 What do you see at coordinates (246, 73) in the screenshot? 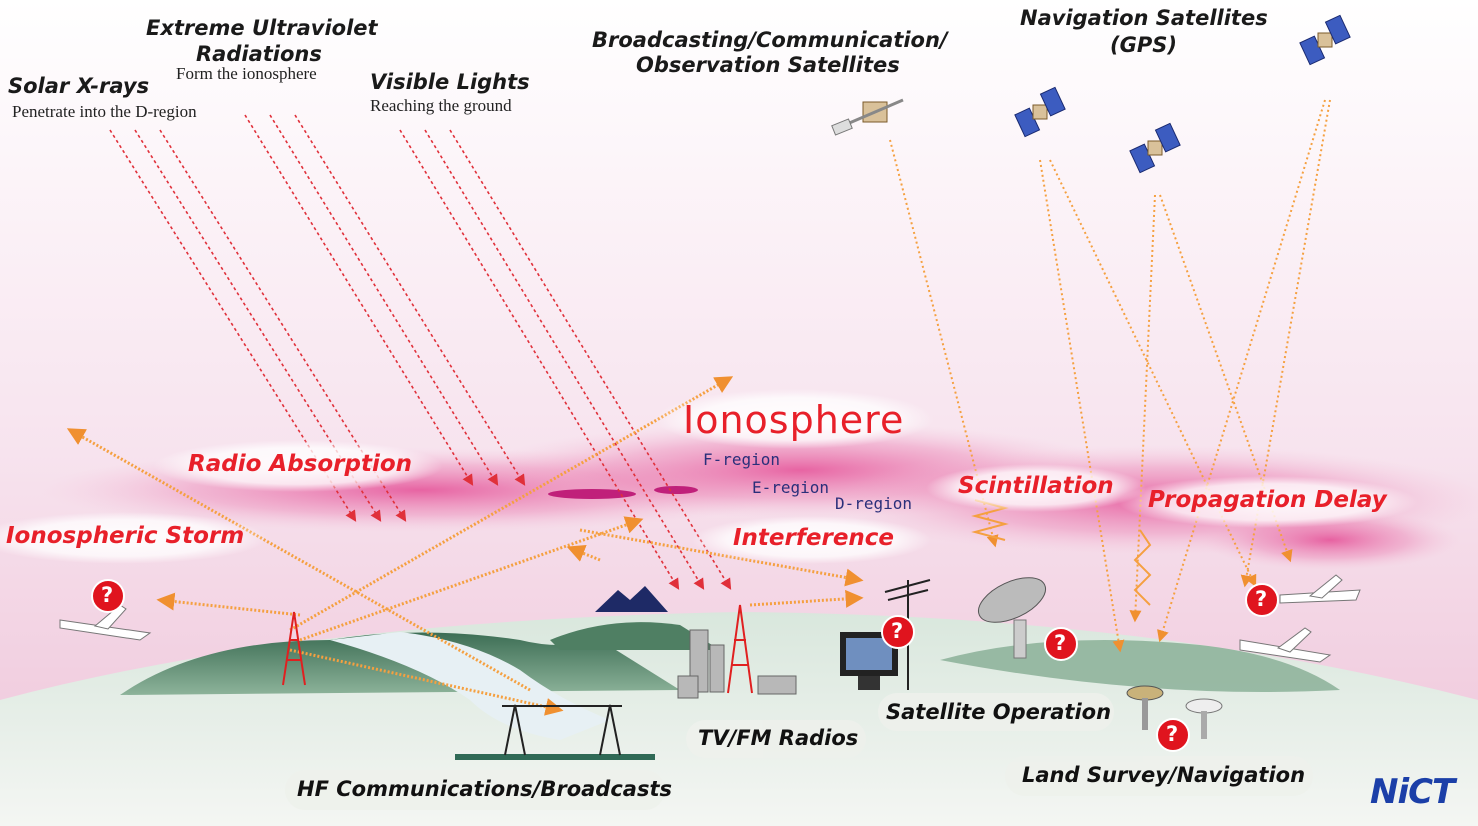
I see `euv-subtitle: Form the ionosphere` at bounding box center [246, 73].